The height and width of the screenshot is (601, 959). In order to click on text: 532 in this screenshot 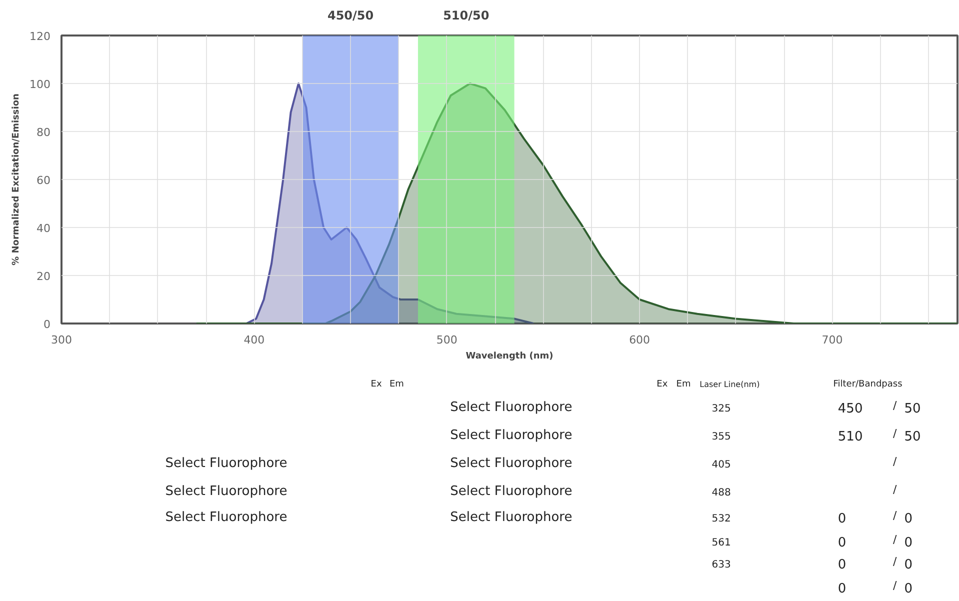, I will do `click(721, 519)`.